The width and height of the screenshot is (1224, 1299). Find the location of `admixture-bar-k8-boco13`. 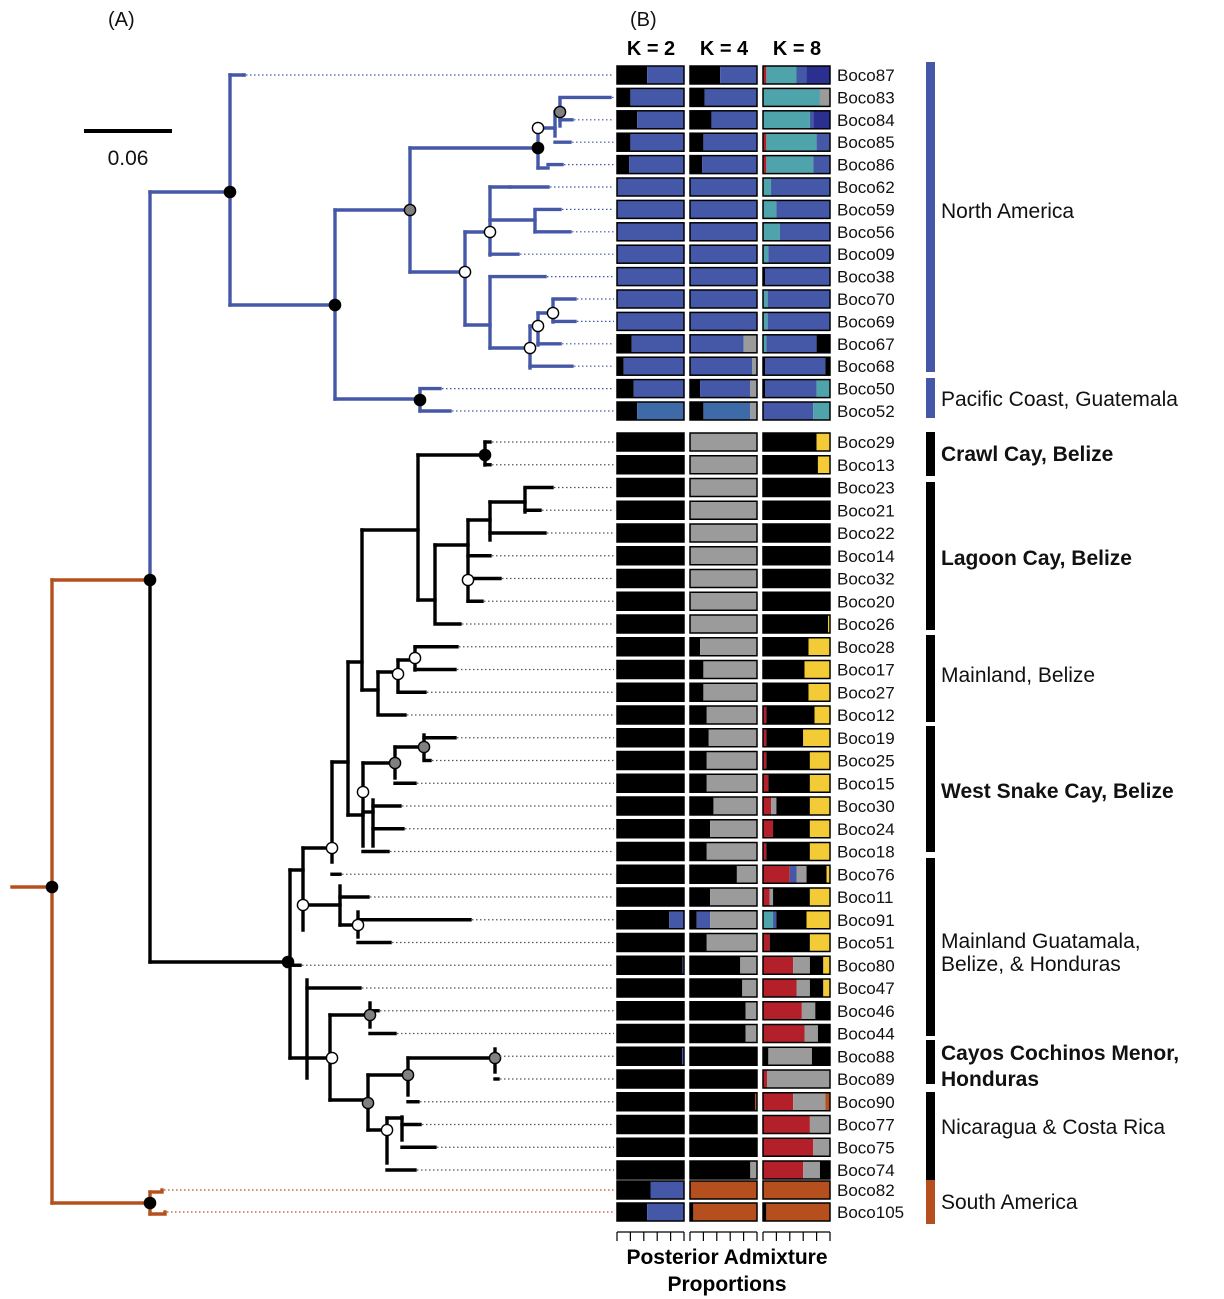

admixture-bar-k8-boco13 is located at coordinates (796, 465).